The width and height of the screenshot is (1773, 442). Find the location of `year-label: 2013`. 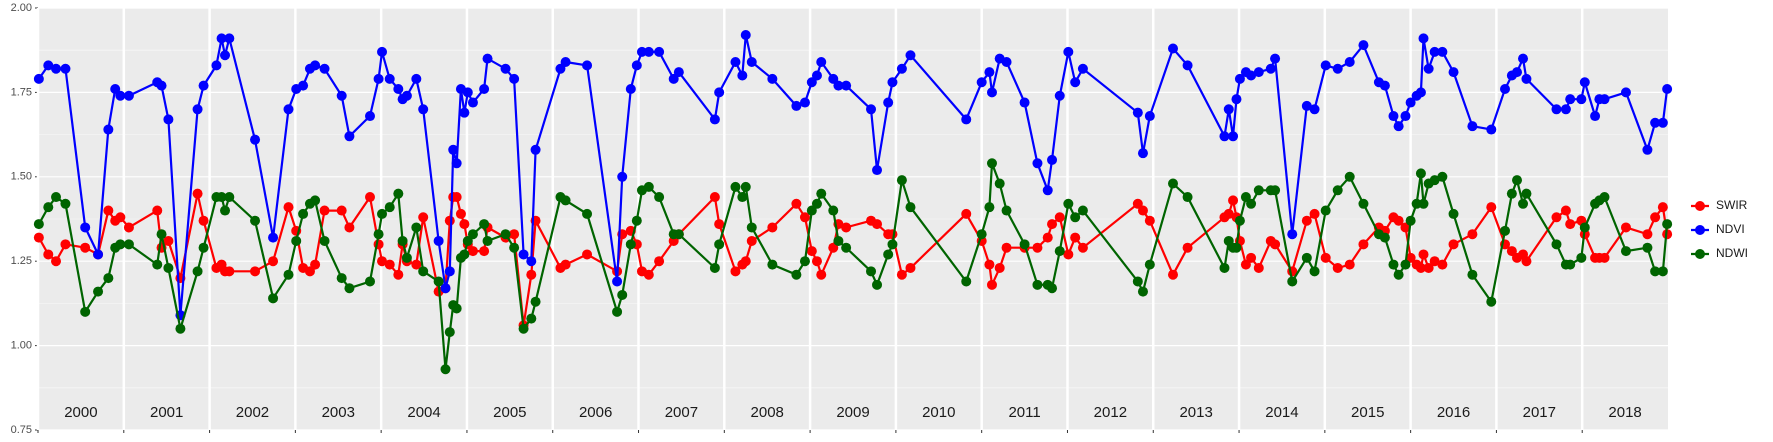

year-label: 2013 is located at coordinates (1195, 412).